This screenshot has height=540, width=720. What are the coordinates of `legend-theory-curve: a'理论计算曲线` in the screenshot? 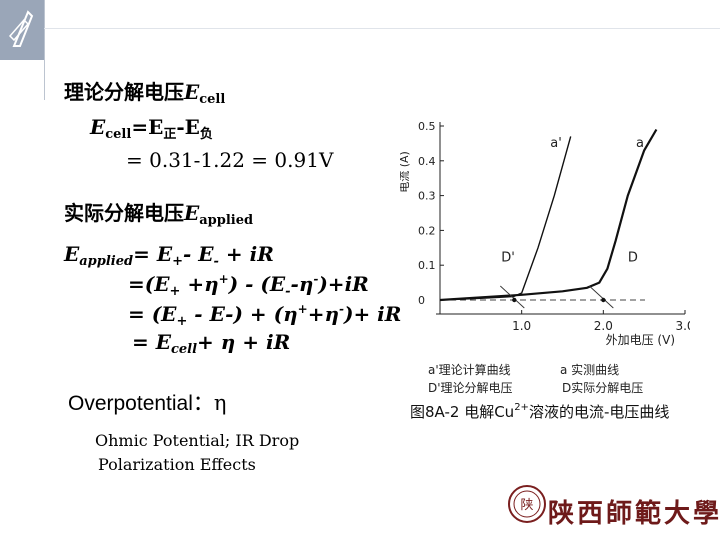 It's located at (469, 370).